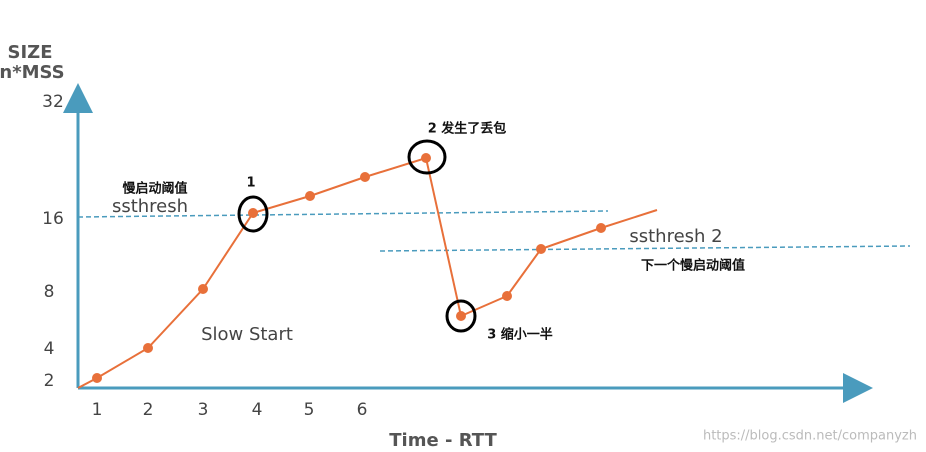  I want to click on annotation: 2 发生了丢包, so click(467, 129).